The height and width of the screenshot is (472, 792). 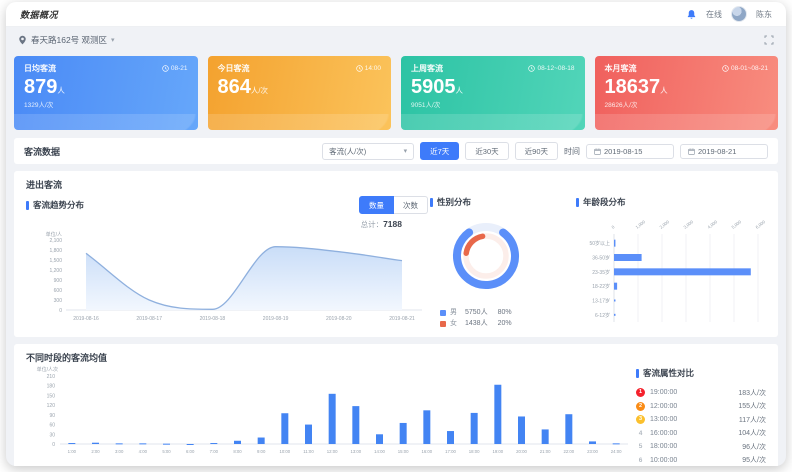 What do you see at coordinates (95, 451) in the screenshot?
I see `svg-text: 2:00` at bounding box center [95, 451].